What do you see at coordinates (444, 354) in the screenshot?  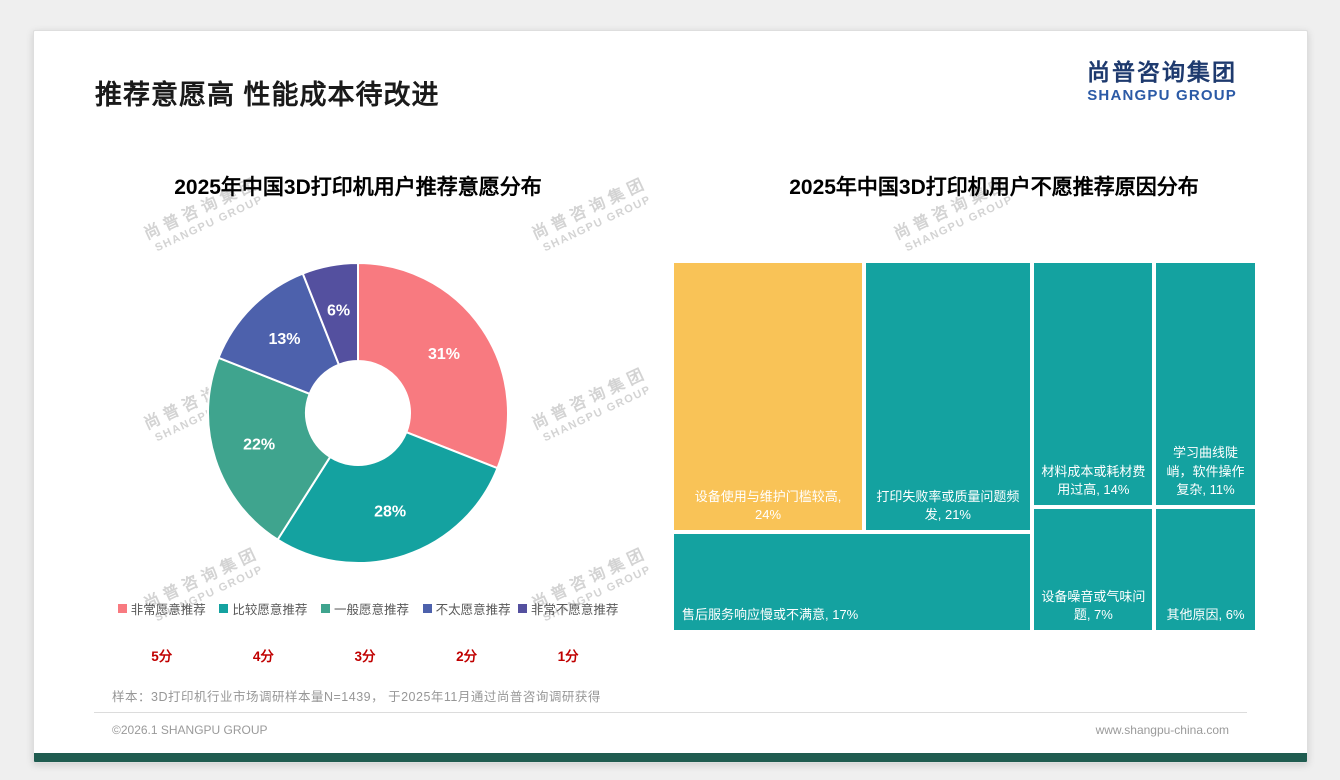 I see `donut-slice-value: 31%` at bounding box center [444, 354].